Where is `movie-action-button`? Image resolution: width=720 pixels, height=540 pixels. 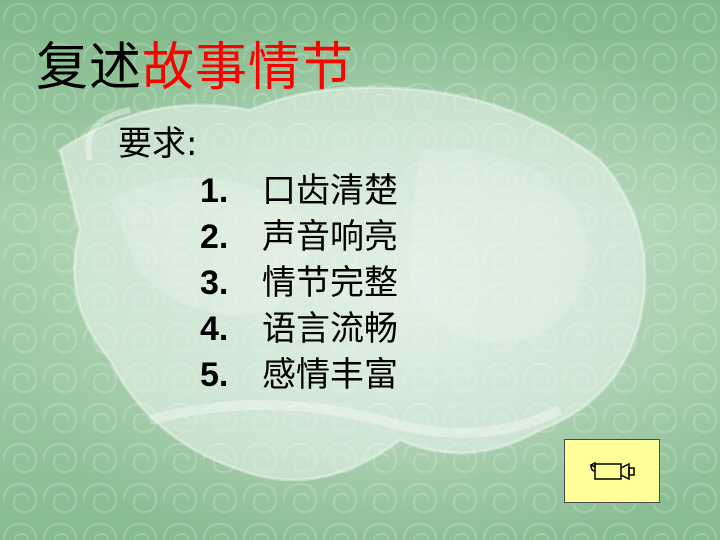 movie-action-button is located at coordinates (612, 471).